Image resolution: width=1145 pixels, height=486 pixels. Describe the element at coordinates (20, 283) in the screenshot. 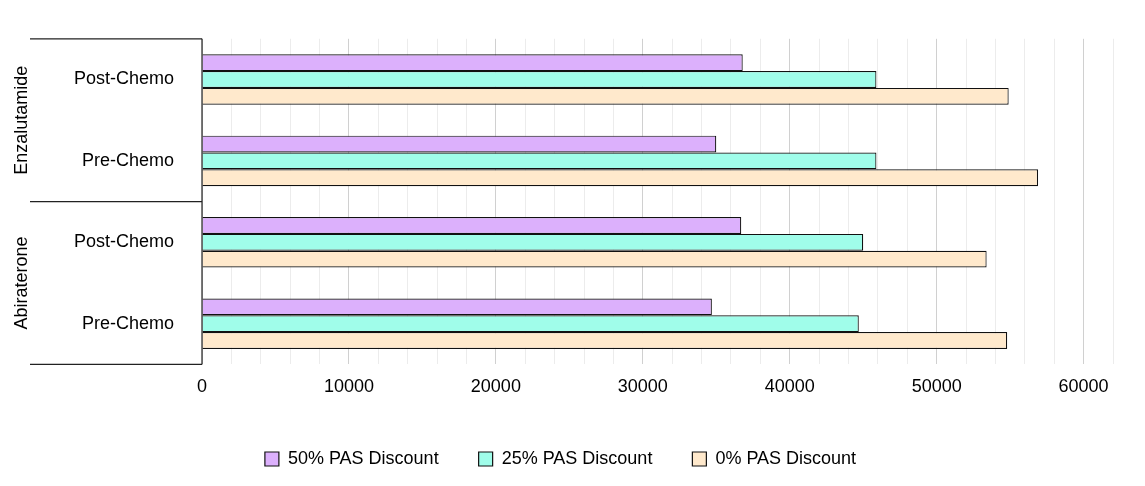

I see `text: Abiraterone` at that location.